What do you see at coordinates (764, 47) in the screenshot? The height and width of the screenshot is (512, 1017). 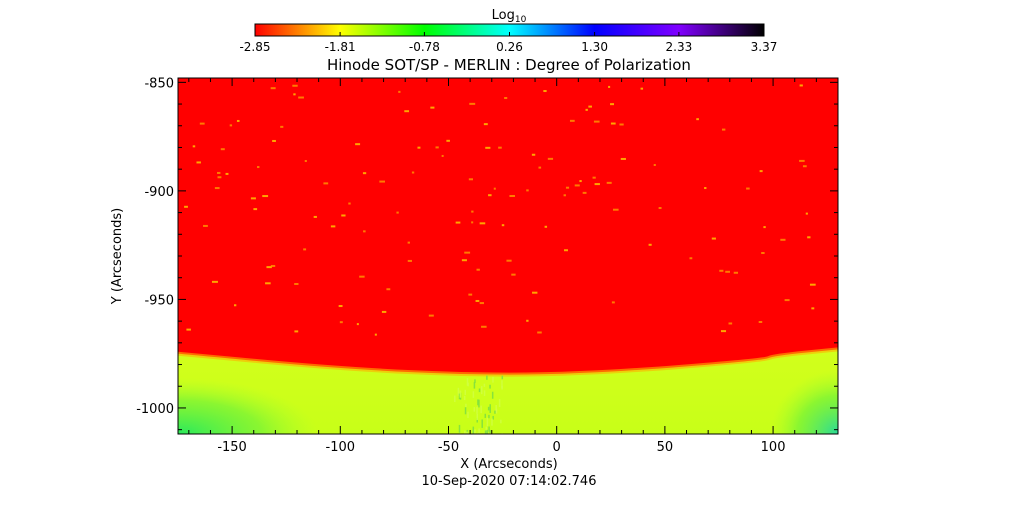 I see `colorbar-tick-label: 3.37` at bounding box center [764, 47].